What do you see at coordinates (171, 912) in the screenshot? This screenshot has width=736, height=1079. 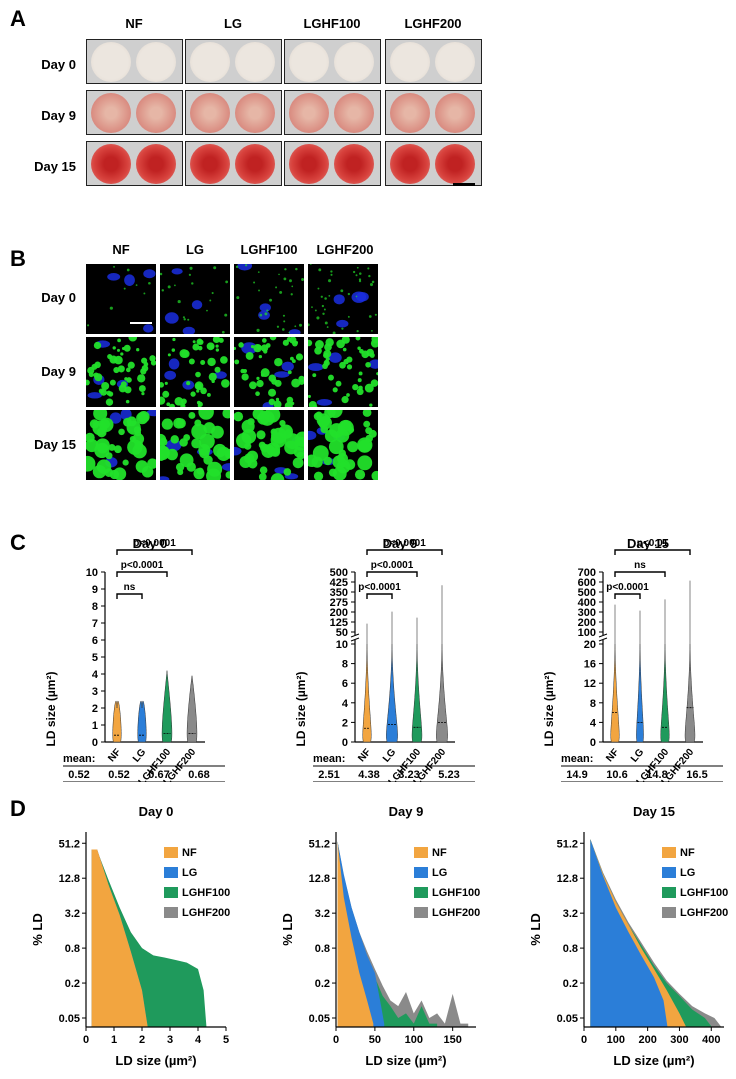 I see `legend-swatch-LGHF200` at bounding box center [171, 912].